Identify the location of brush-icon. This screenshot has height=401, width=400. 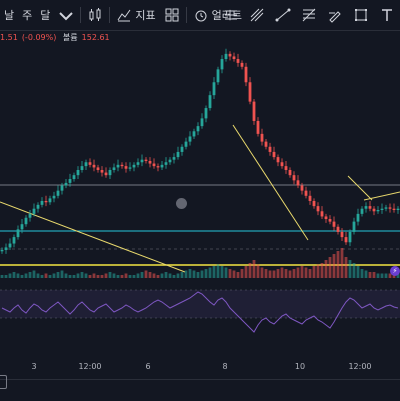
(257, 15).